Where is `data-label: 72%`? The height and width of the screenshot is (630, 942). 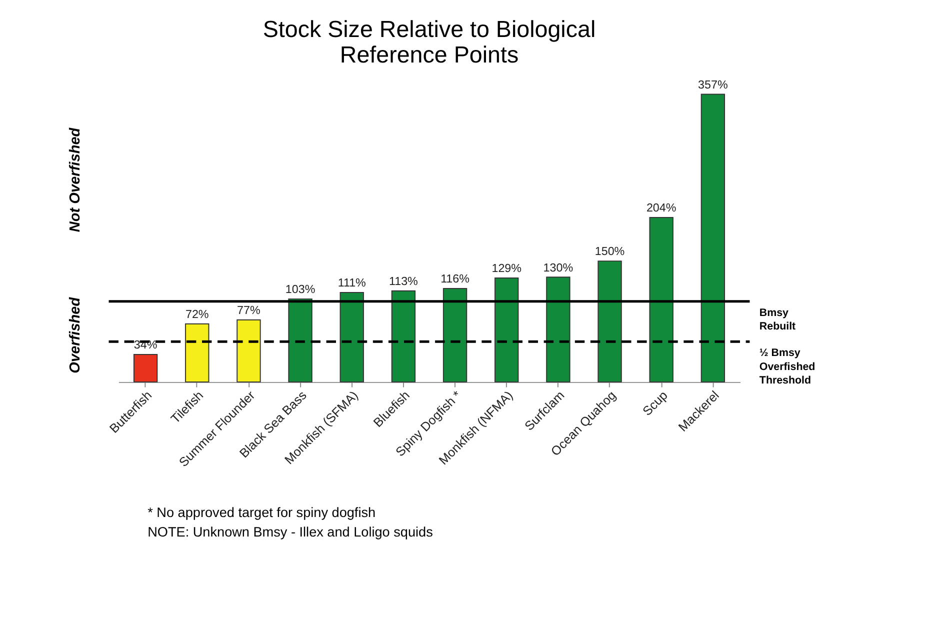
data-label: 72% is located at coordinates (197, 315).